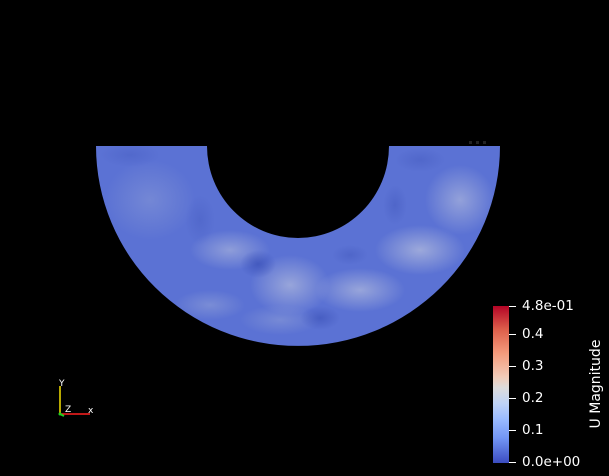 This screenshot has width=609, height=476. I want to click on legend-tick-label: 0.1, so click(533, 430).